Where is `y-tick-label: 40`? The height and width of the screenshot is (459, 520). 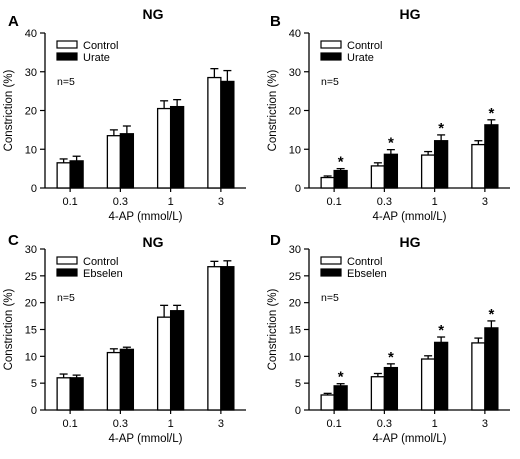
y-tick-label: 40 is located at coordinates (31, 34).